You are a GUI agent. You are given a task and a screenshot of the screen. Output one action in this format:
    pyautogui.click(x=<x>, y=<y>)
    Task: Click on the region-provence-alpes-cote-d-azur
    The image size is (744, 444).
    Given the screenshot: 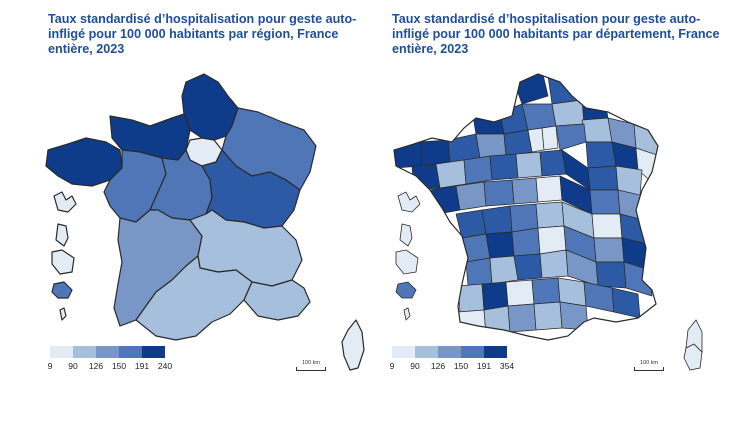 What is the action you would take?
    pyautogui.click(x=277, y=300)
    